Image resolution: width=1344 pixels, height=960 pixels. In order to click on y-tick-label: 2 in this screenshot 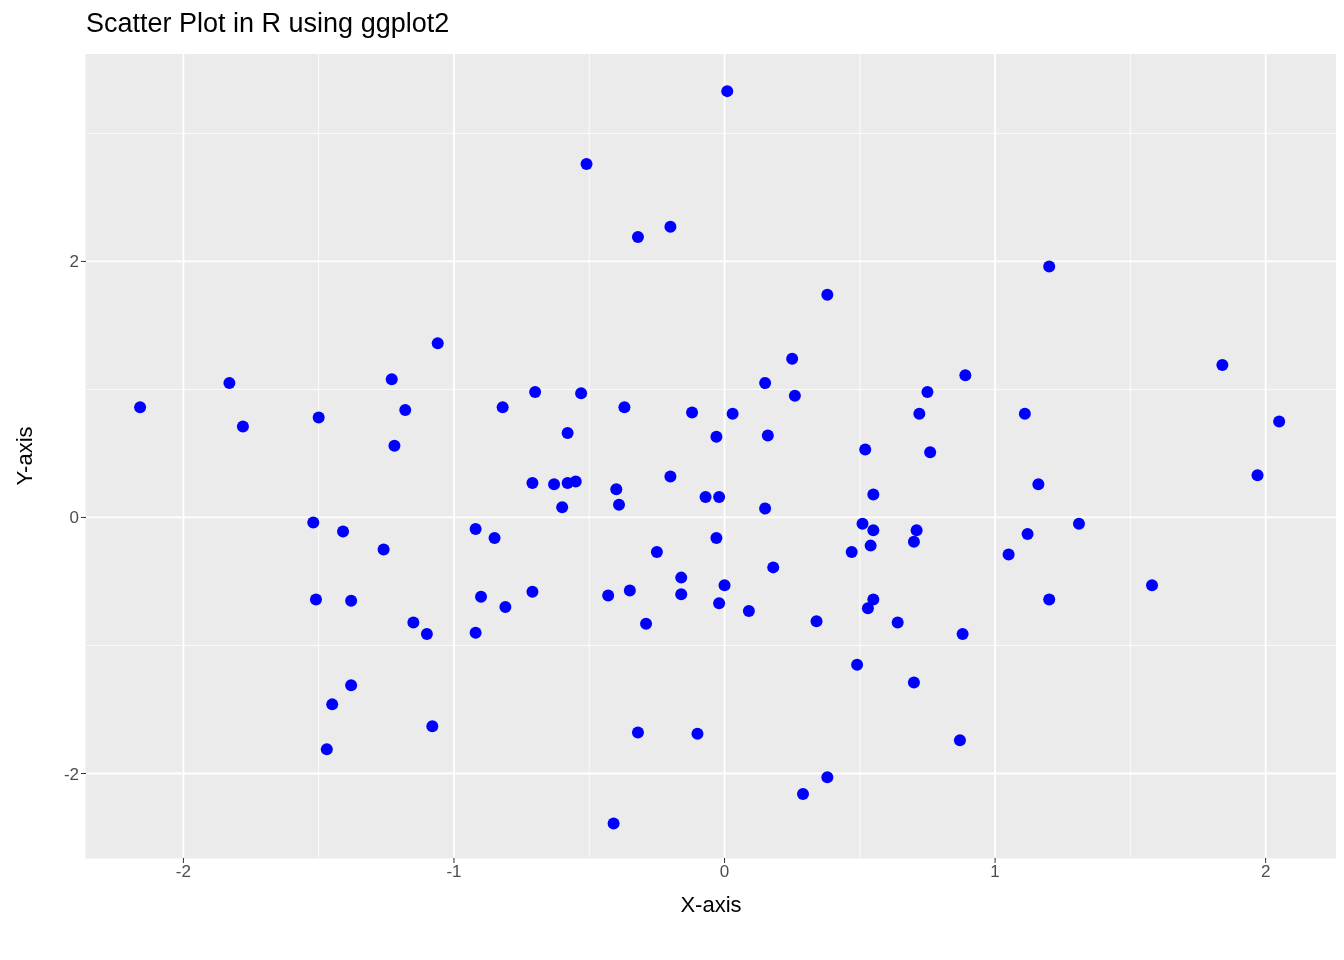, I will do `click(74, 262)`.